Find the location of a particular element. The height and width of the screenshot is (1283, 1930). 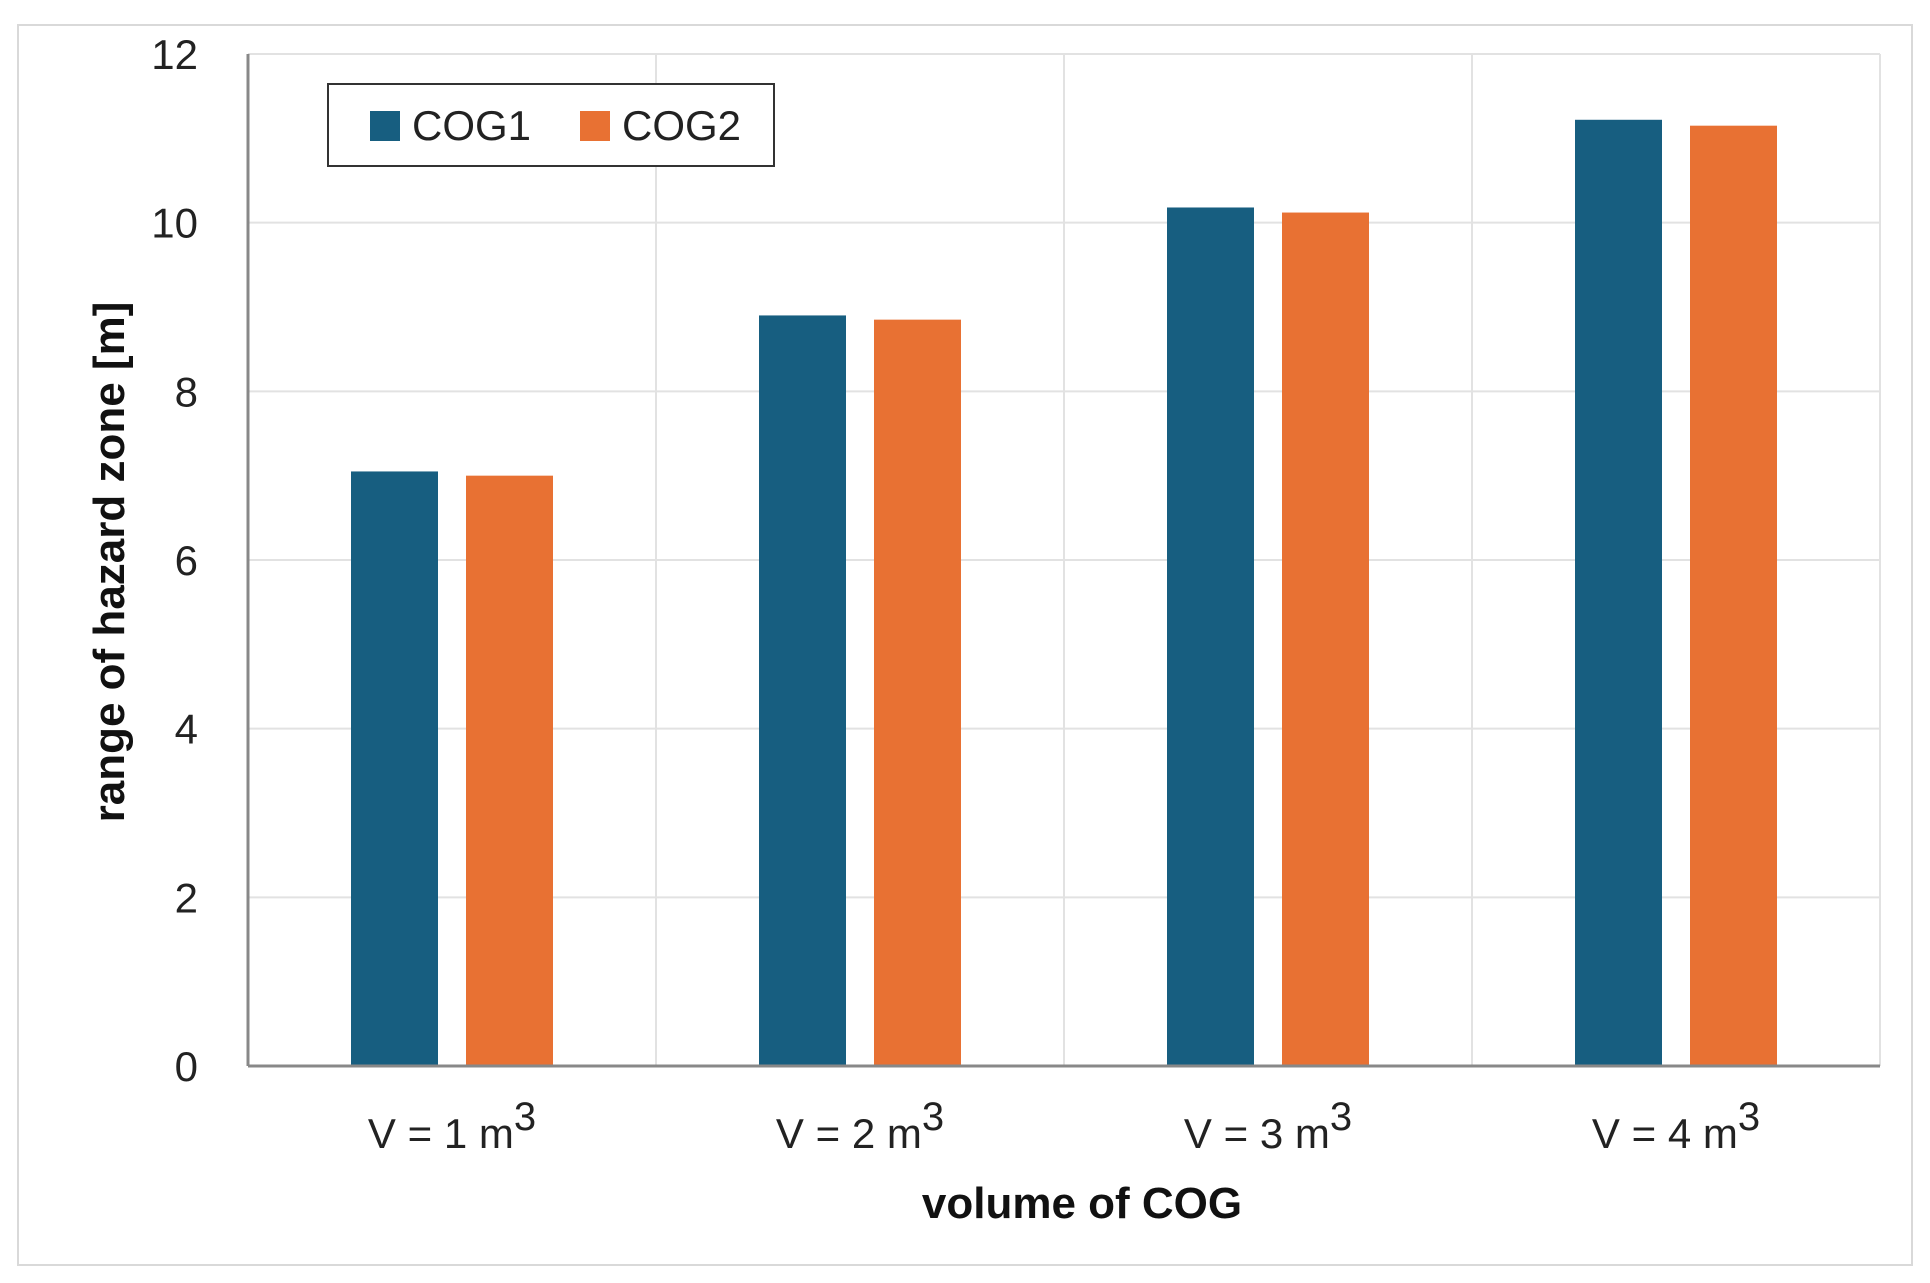

x-tick-label: V = 2 m3 is located at coordinates (860, 1126).